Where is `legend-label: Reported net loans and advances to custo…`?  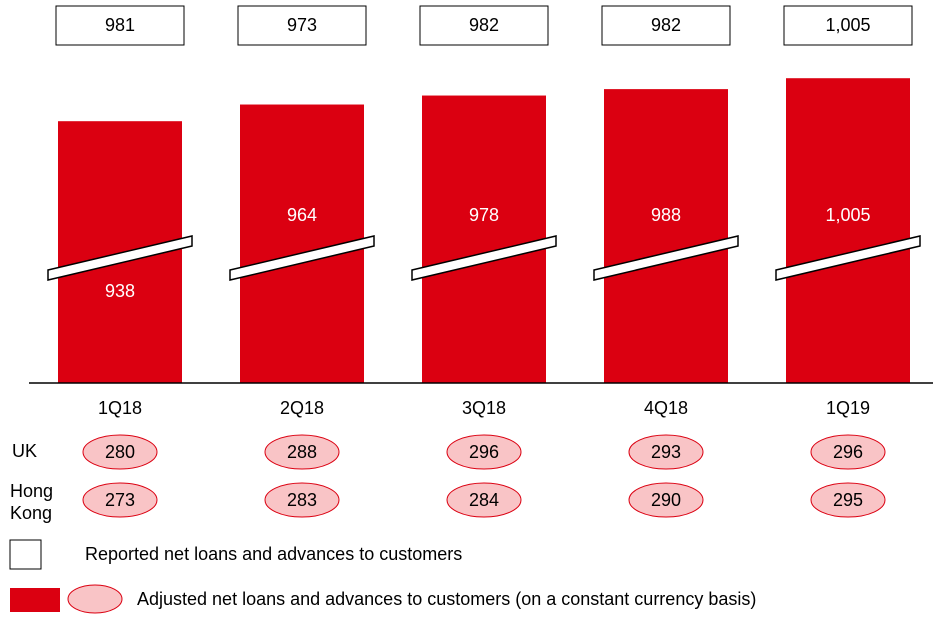
legend-label: Reported net loans and advances to custo… is located at coordinates (273, 554).